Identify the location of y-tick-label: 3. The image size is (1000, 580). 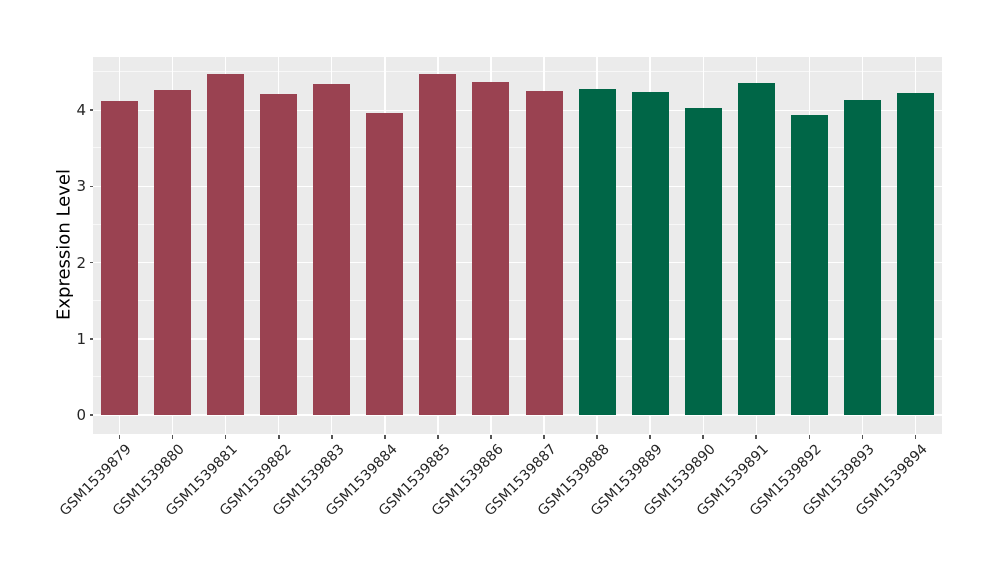
(81, 186).